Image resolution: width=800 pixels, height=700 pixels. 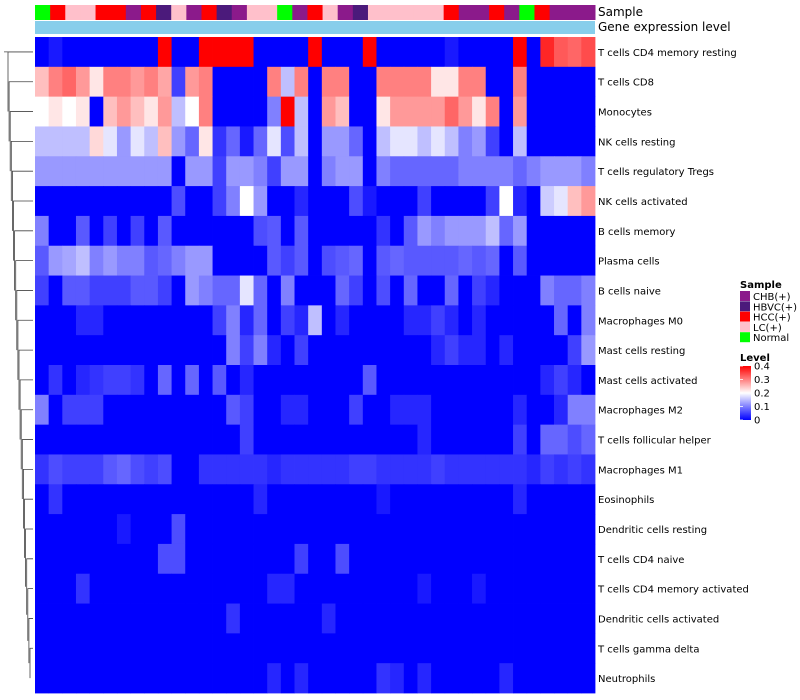 What do you see at coordinates (629, 291) in the screenshot?
I see `row-label: B cells naive` at bounding box center [629, 291].